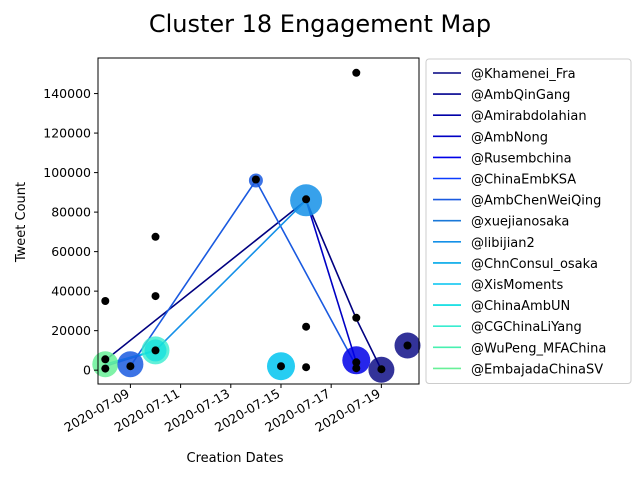 Image resolution: width=640 pixels, height=480 pixels. What do you see at coordinates (517, 285) in the screenshot?
I see `legend-entry: @XisMoments` at bounding box center [517, 285].